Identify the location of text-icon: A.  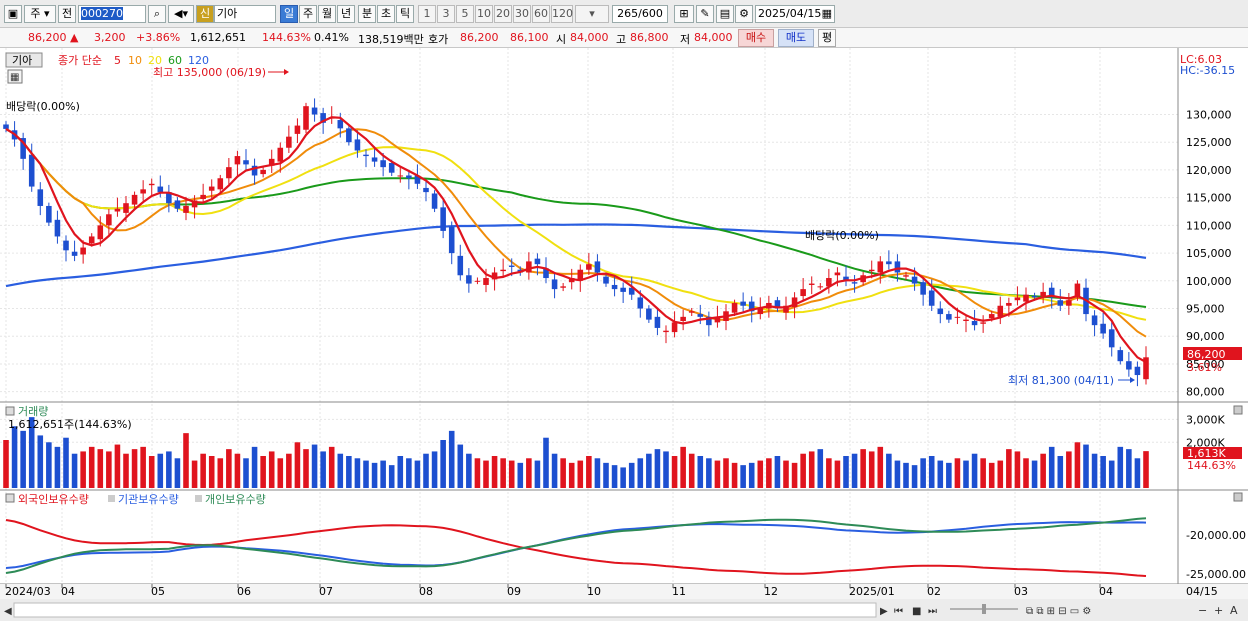
(1234, 610).